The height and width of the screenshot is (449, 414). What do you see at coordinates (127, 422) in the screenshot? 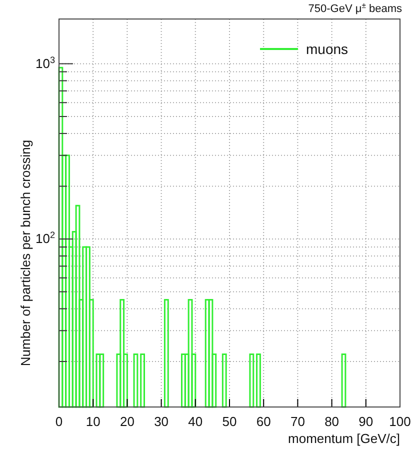
I see `x-tick-label: 20` at bounding box center [127, 422].